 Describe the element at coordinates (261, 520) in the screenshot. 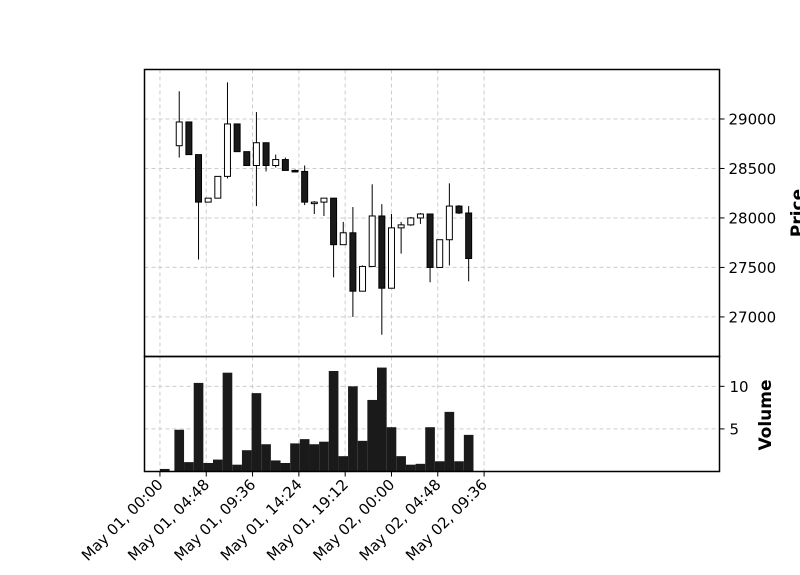

I see `x-tick-label-3: May 01, 14:24` at that location.